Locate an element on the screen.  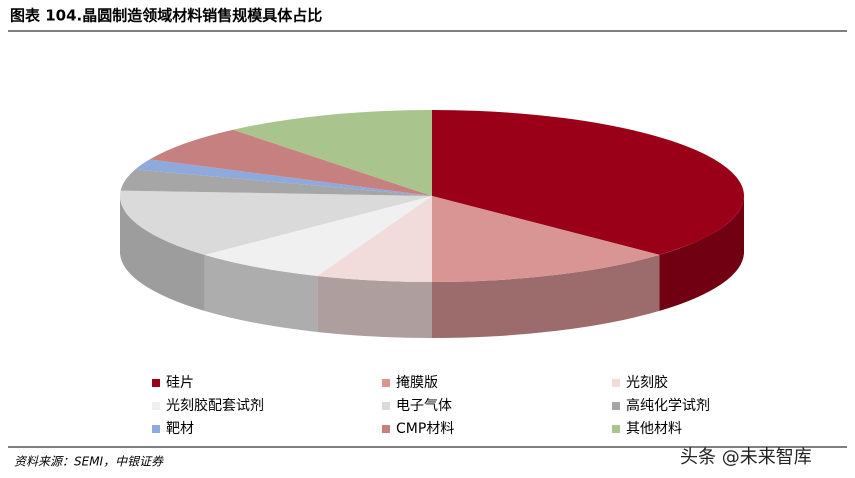
legend-label: 电子气体 is located at coordinates (424, 406).